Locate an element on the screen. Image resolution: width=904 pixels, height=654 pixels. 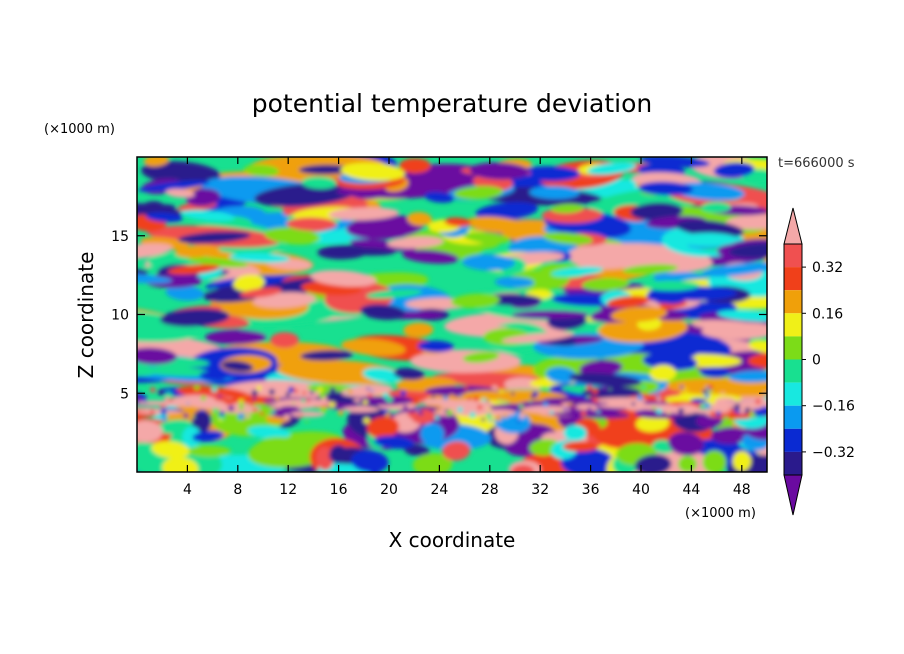
colorbar-tick-label: −0.32 is located at coordinates (833, 453).